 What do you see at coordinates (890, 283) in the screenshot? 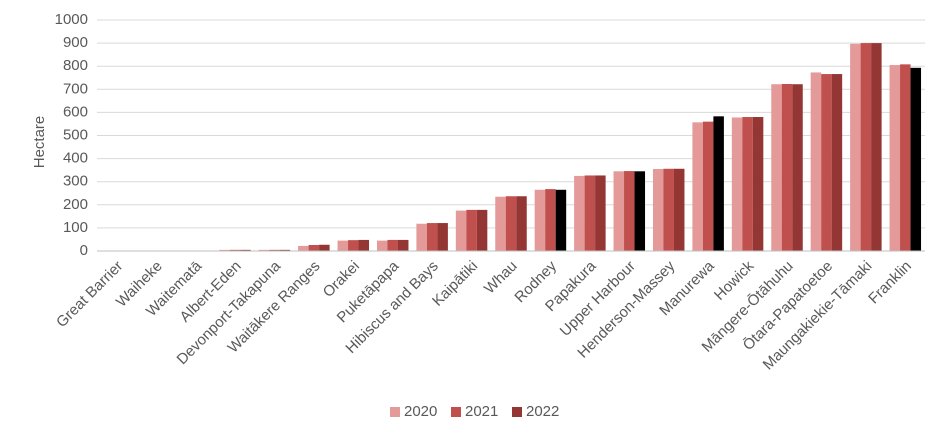
I see `x-tick-label: Franklin` at bounding box center [890, 283].